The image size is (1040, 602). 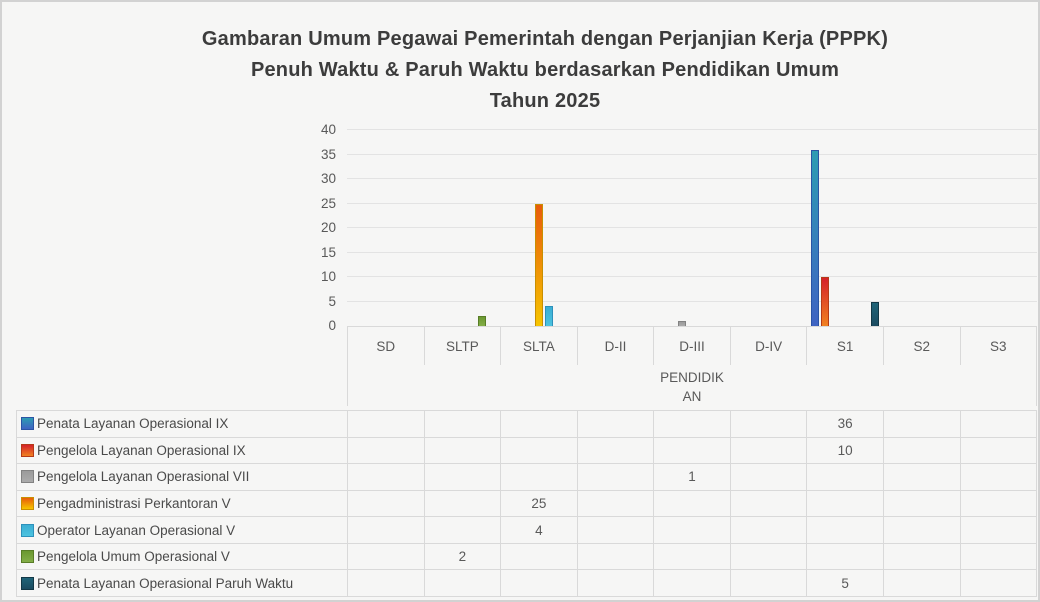 I want to click on category-column-sd, so click(x=385, y=228).